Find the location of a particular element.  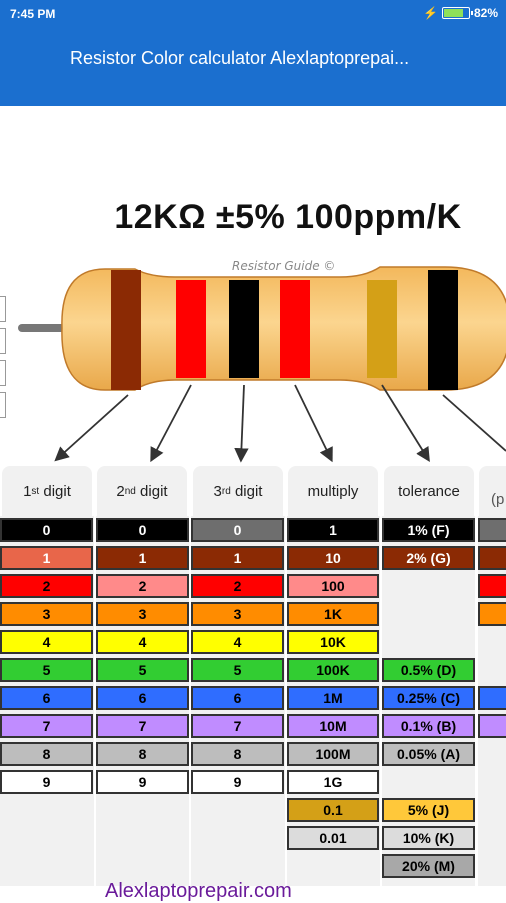

color-cell-black is located at coordinates (492, 530).